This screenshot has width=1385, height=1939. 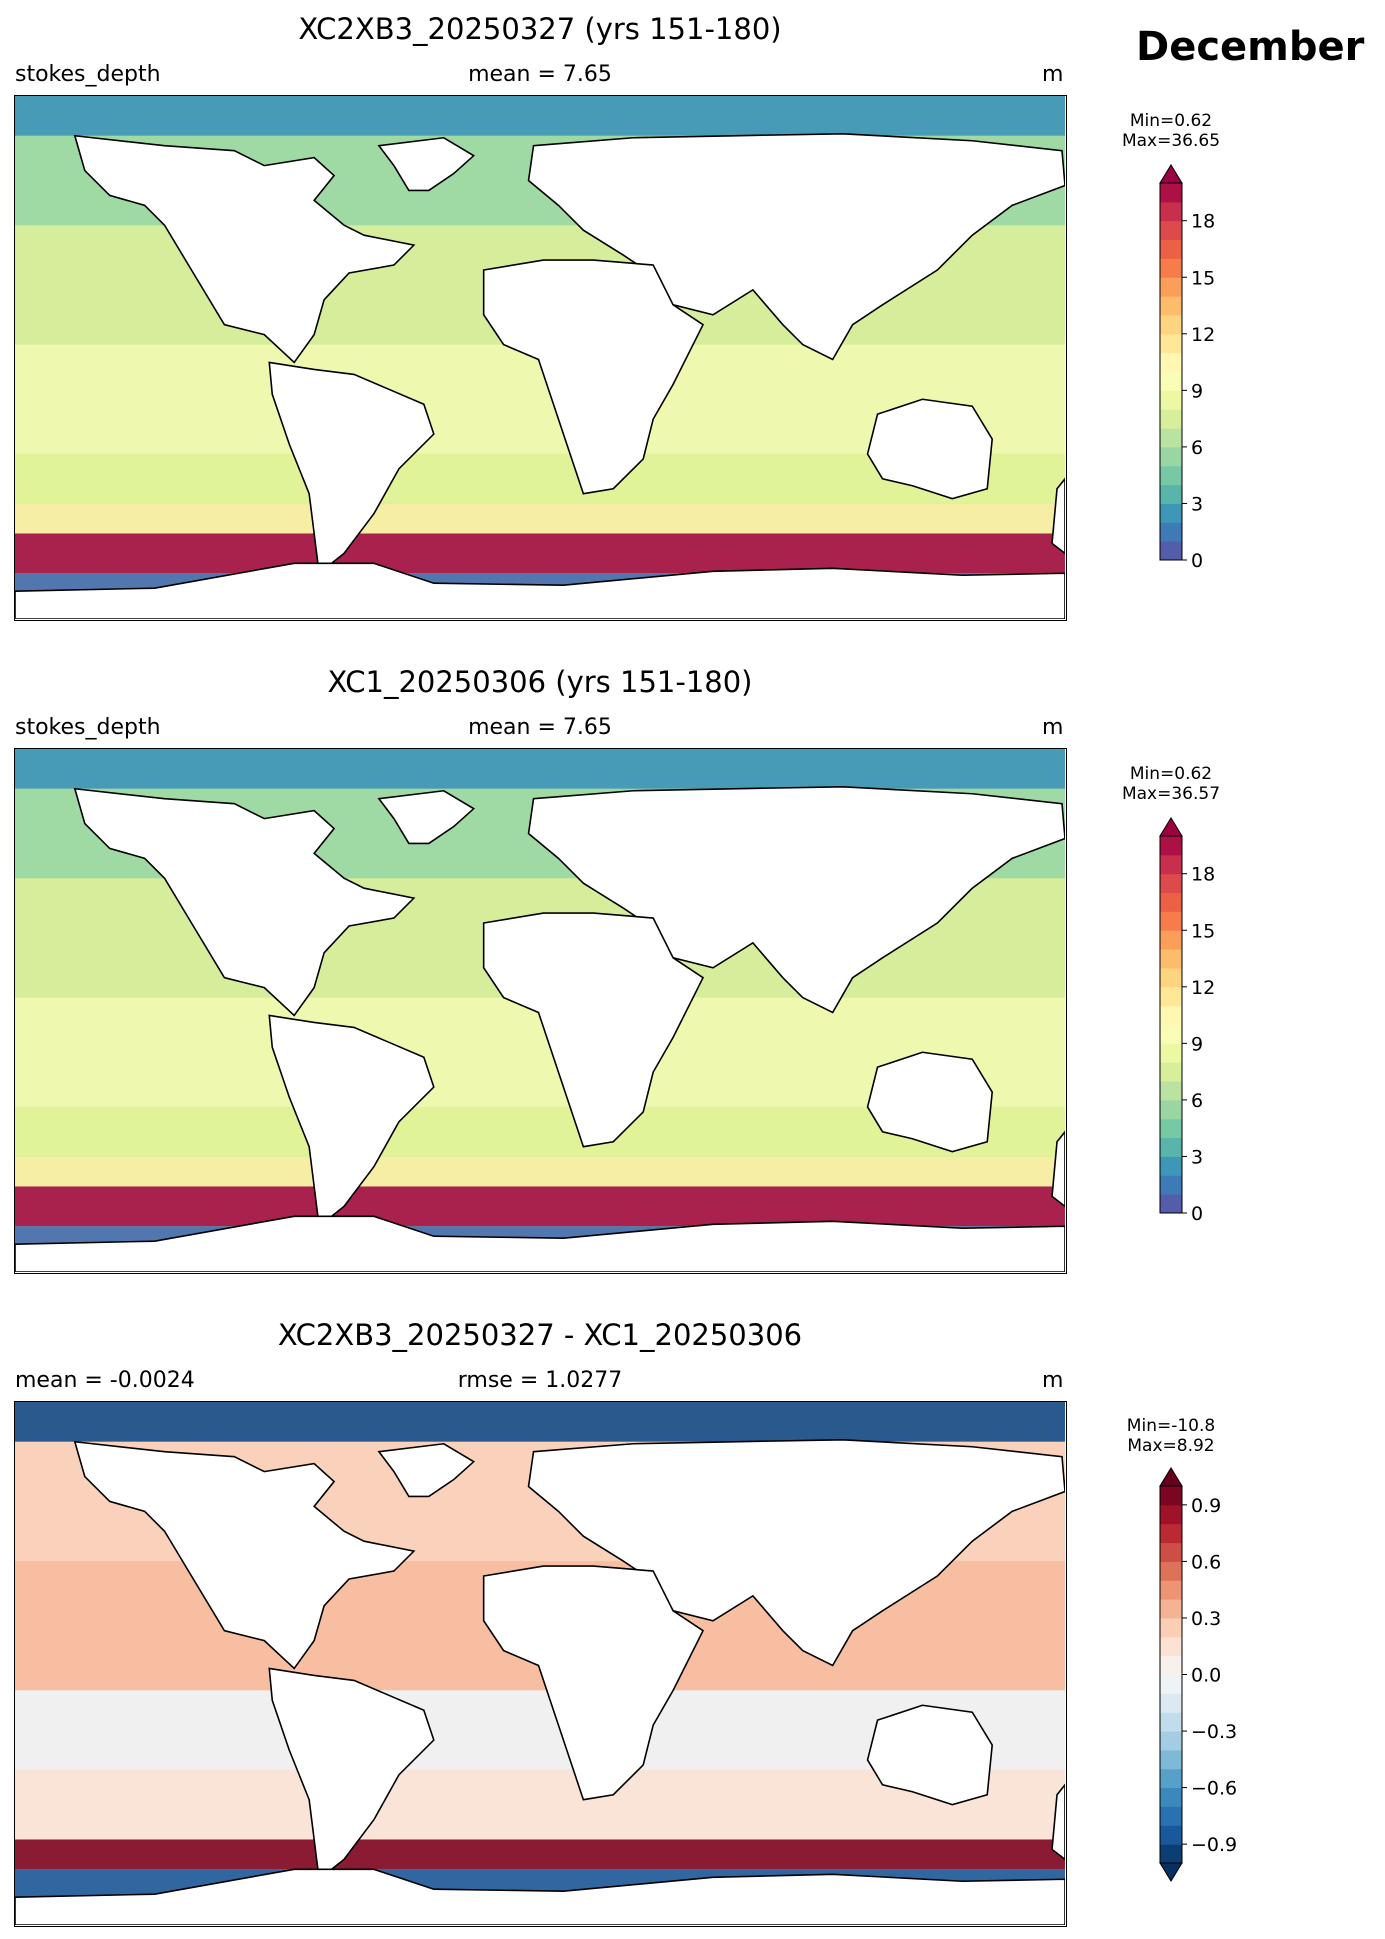 What do you see at coordinates (540, 1335) in the screenshot?
I see `panel-title: XC2XB3_20250327 - XC1_20250306` at bounding box center [540, 1335].